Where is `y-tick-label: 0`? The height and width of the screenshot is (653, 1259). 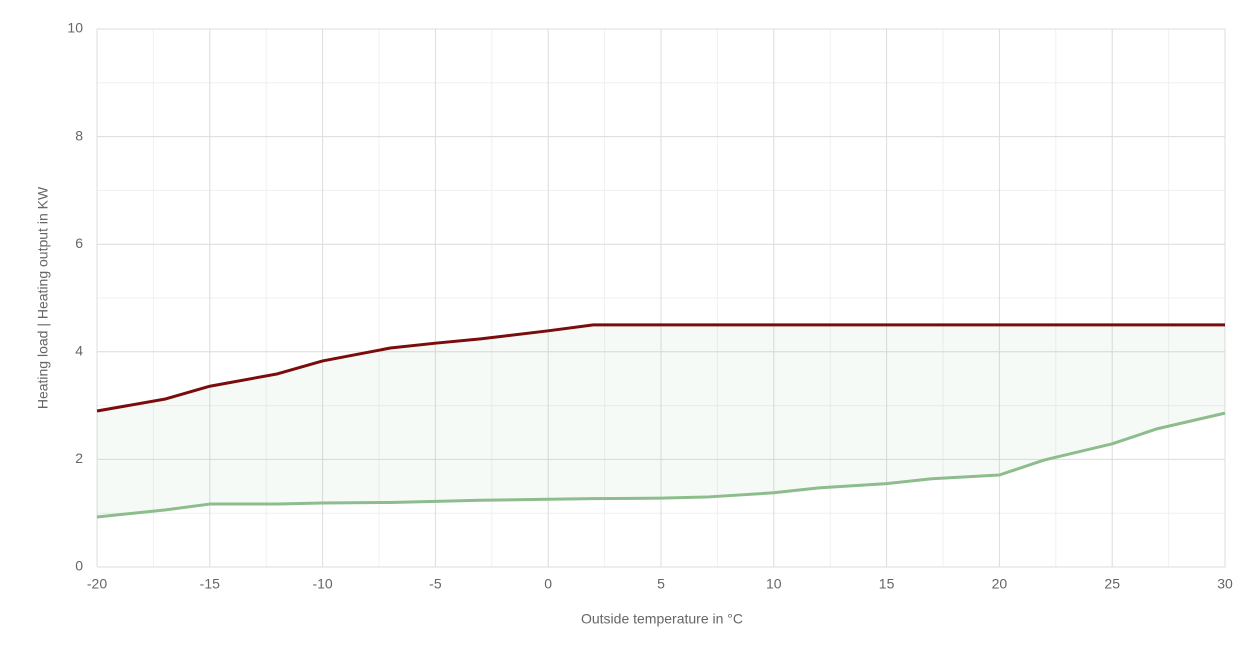 y-tick-label: 0 is located at coordinates (79, 566).